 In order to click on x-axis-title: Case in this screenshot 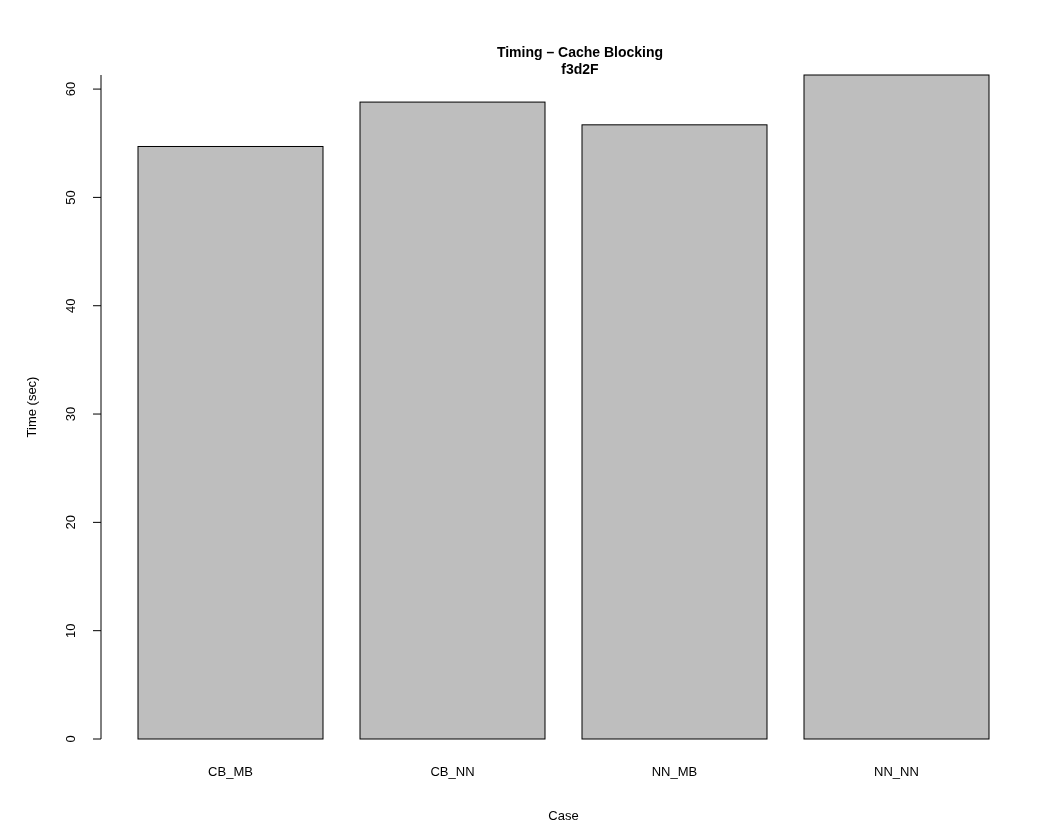, I will do `click(563, 815)`.